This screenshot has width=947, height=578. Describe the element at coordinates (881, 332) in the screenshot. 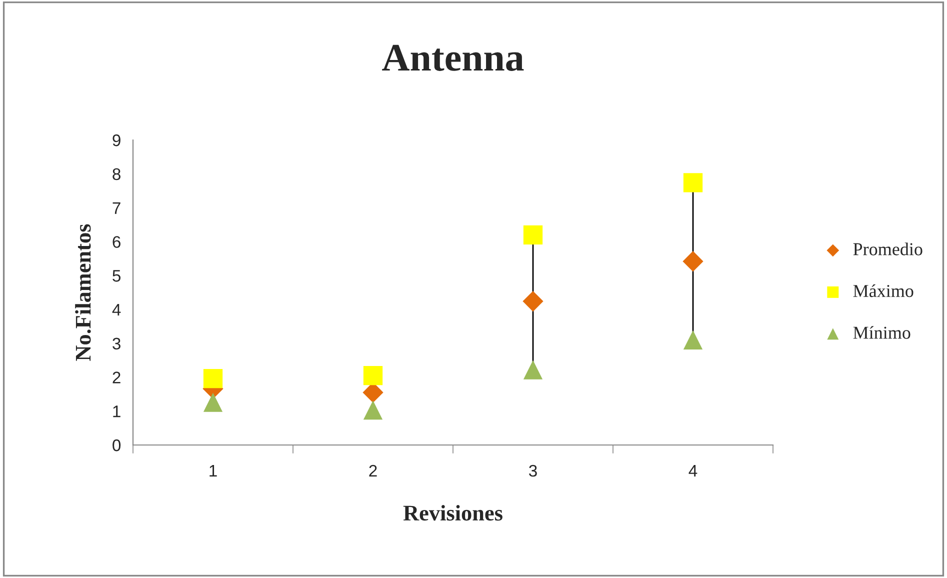

I see `legend-label: Mínimo` at that location.